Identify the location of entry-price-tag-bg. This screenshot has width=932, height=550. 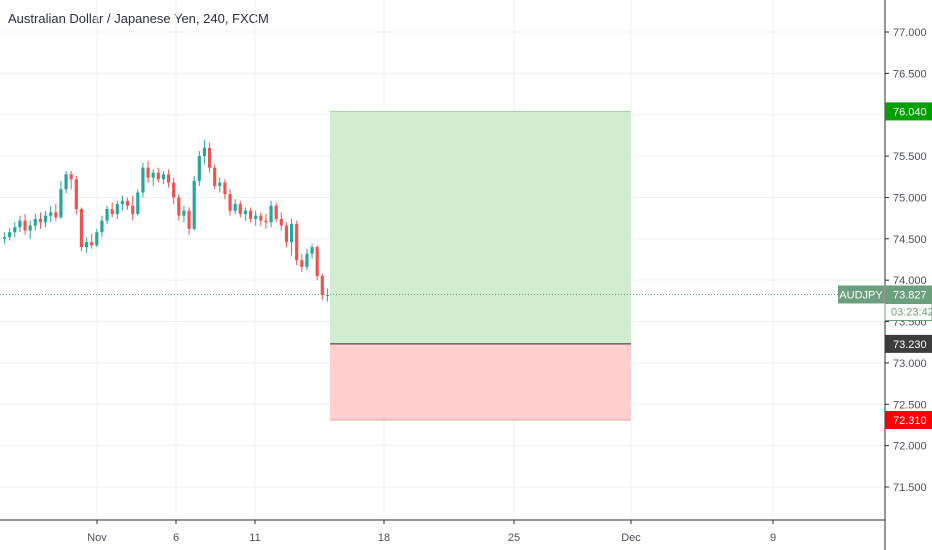
(908, 343).